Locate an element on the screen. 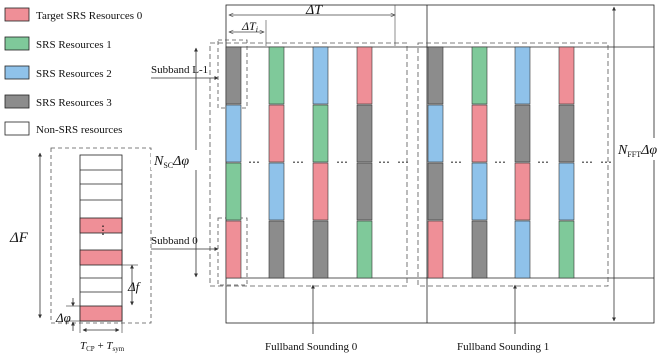 This screenshot has width=667, height=360. nsc-label-bg is located at coordinates (179, 160).